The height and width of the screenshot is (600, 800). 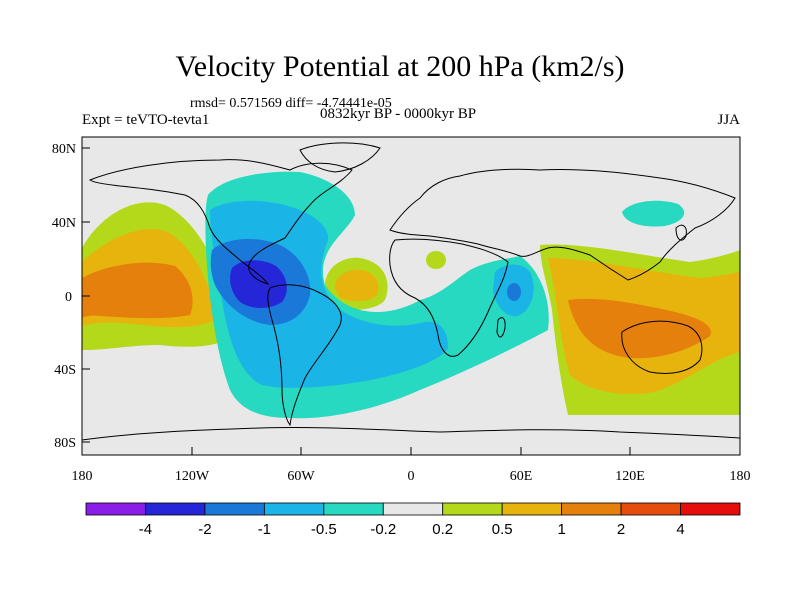 What do you see at coordinates (264, 529) in the screenshot?
I see `colorbar-label: -1` at bounding box center [264, 529].